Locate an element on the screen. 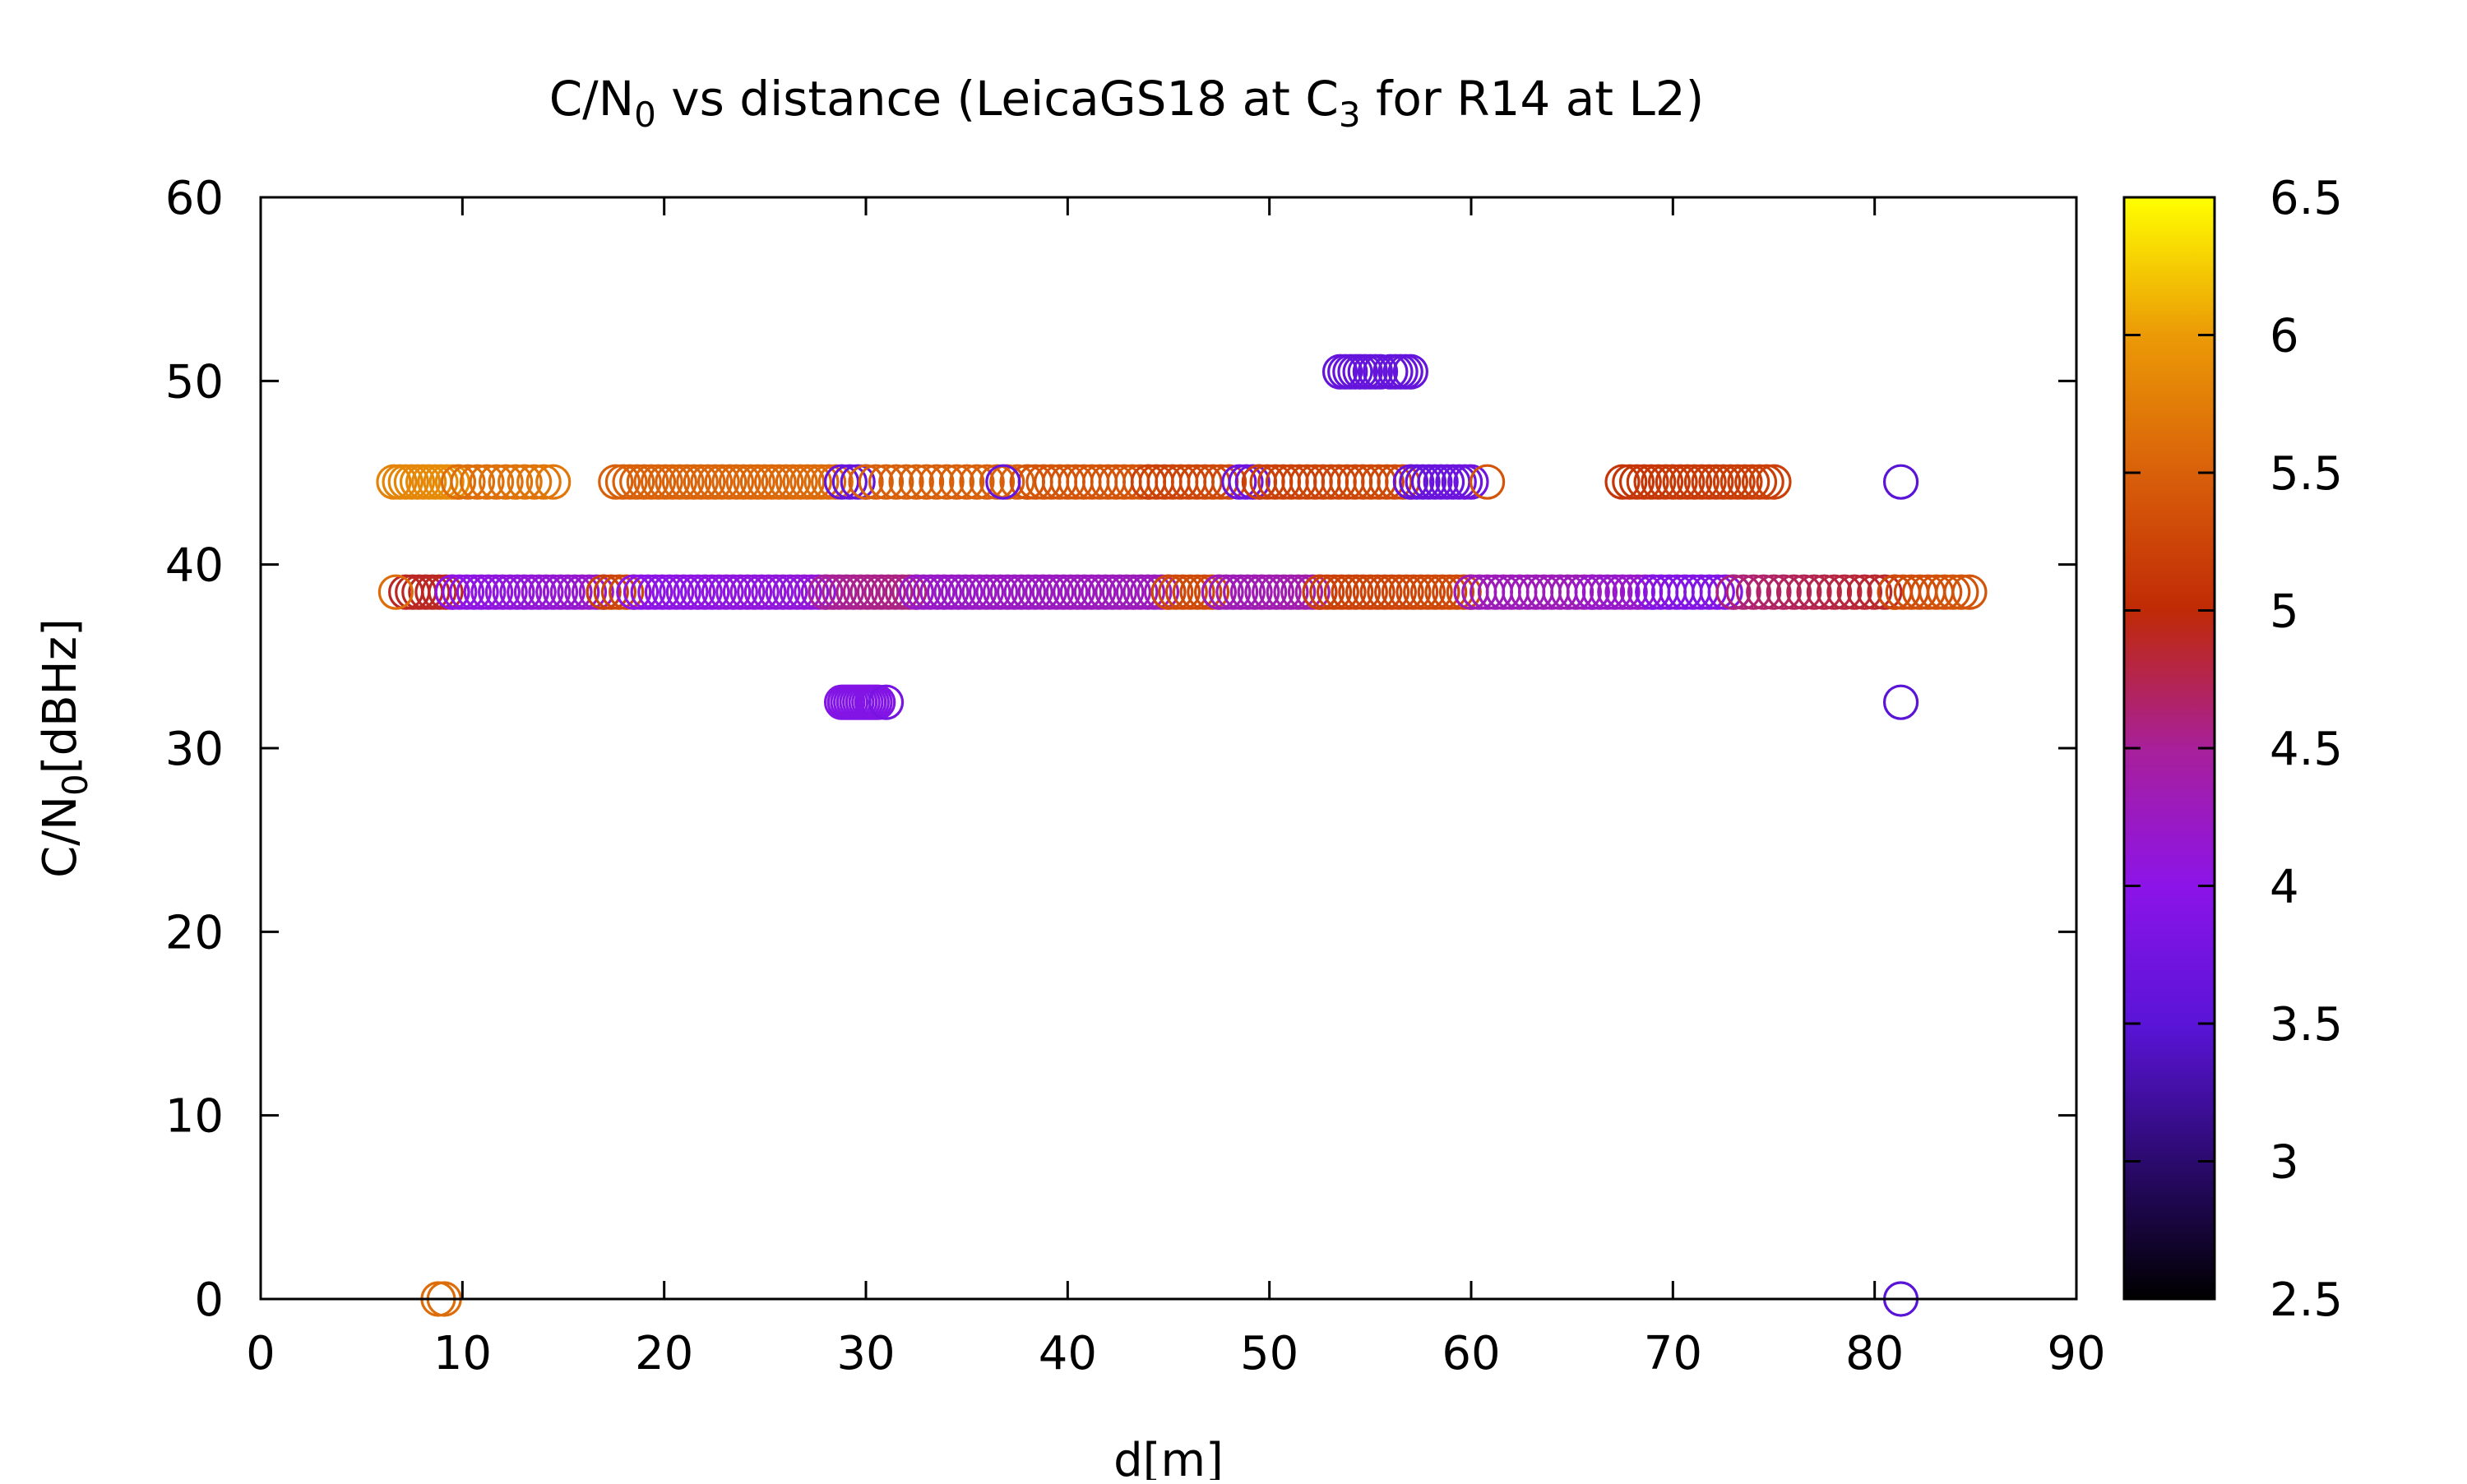 The width and height of the screenshot is (2467, 1484). colorbar-tick-label: 5 is located at coordinates (2284, 612).